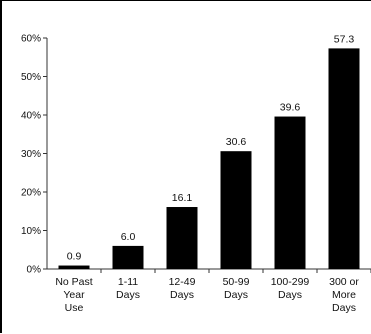 The image size is (371, 334). What do you see at coordinates (31, 116) in the screenshot?
I see `y-tick-label: 40%` at bounding box center [31, 116].